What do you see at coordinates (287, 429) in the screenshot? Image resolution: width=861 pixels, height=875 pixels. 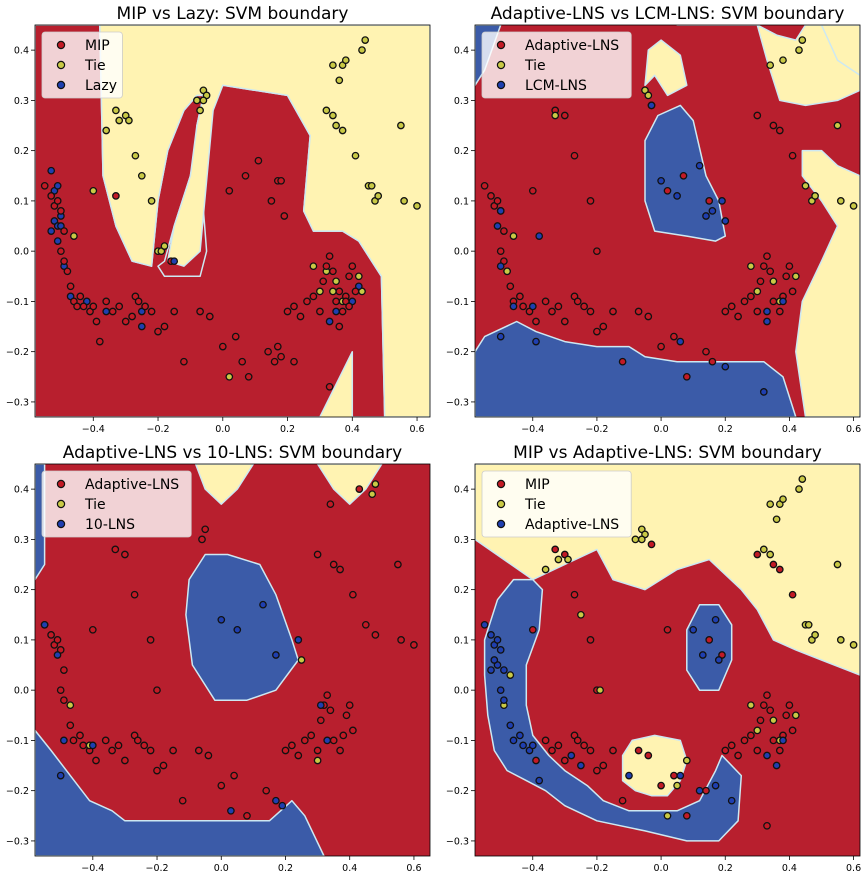 I see `x-tick-label: 0.2` at bounding box center [287, 429].